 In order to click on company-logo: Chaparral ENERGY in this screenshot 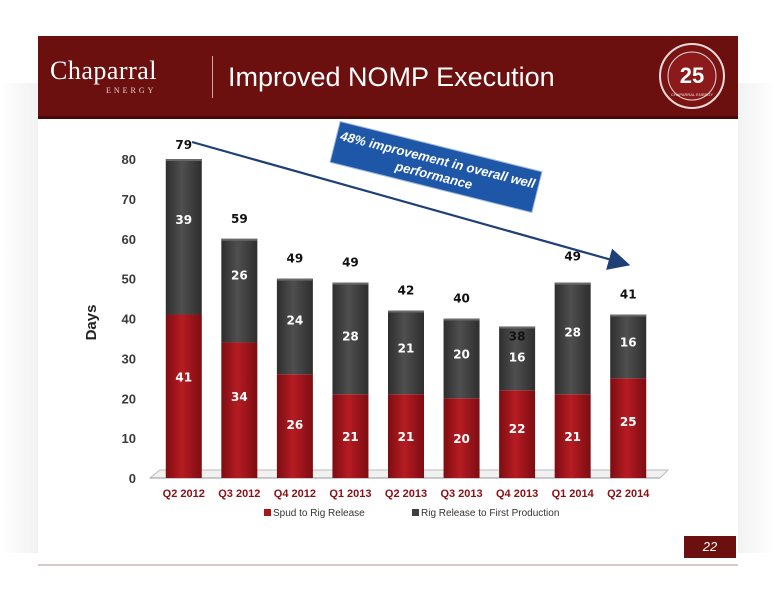, I will do `click(125, 77)`.